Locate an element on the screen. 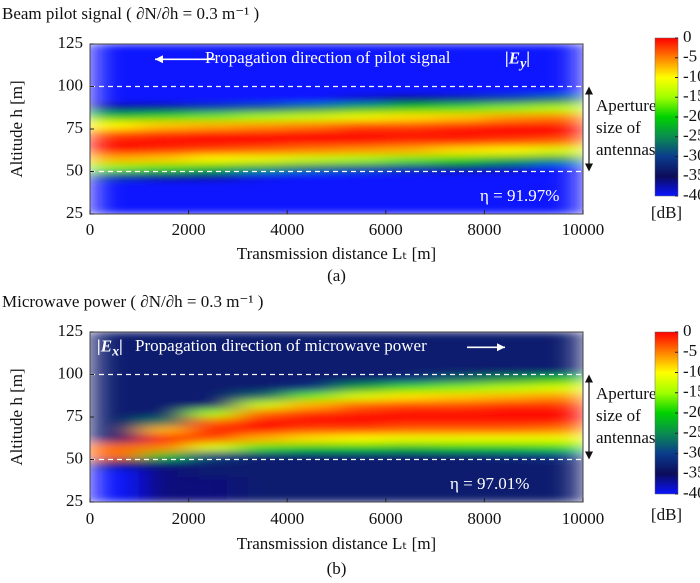  colorbar-tick-label: -30 is located at coordinates (691, 451).